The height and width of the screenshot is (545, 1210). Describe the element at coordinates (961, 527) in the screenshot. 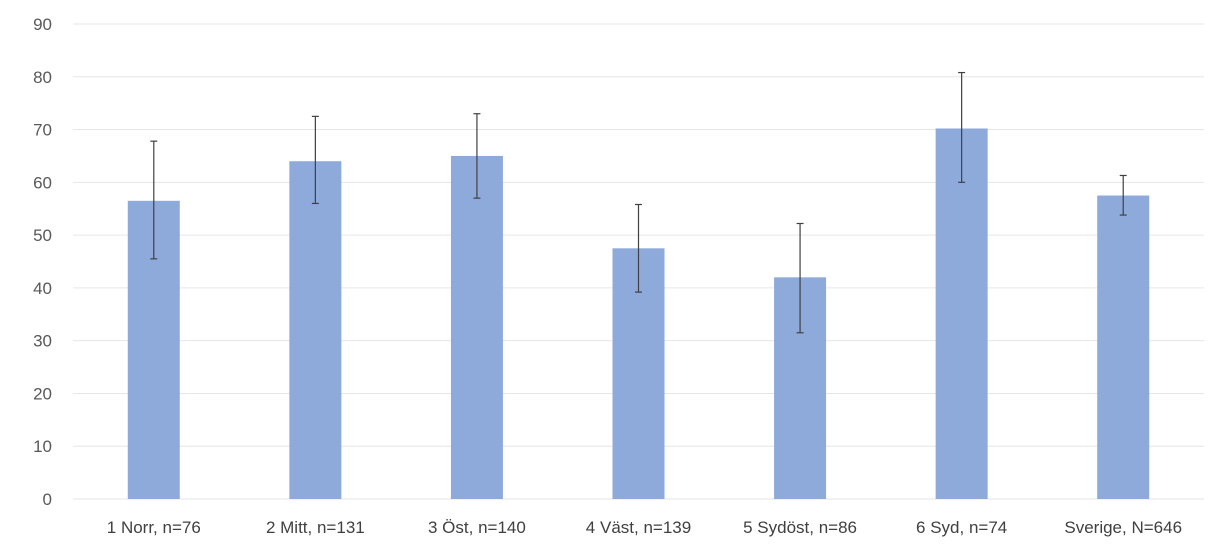

I see `x-category-label: 6 Syd, n=74` at that location.